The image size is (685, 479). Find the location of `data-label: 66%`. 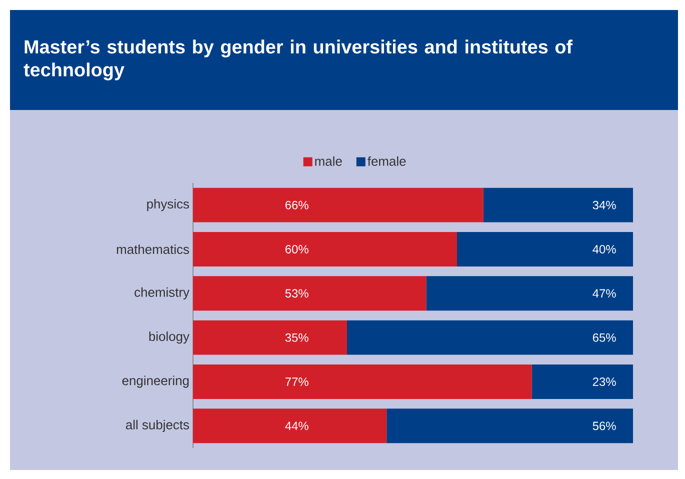

data-label: 66% is located at coordinates (296, 205).